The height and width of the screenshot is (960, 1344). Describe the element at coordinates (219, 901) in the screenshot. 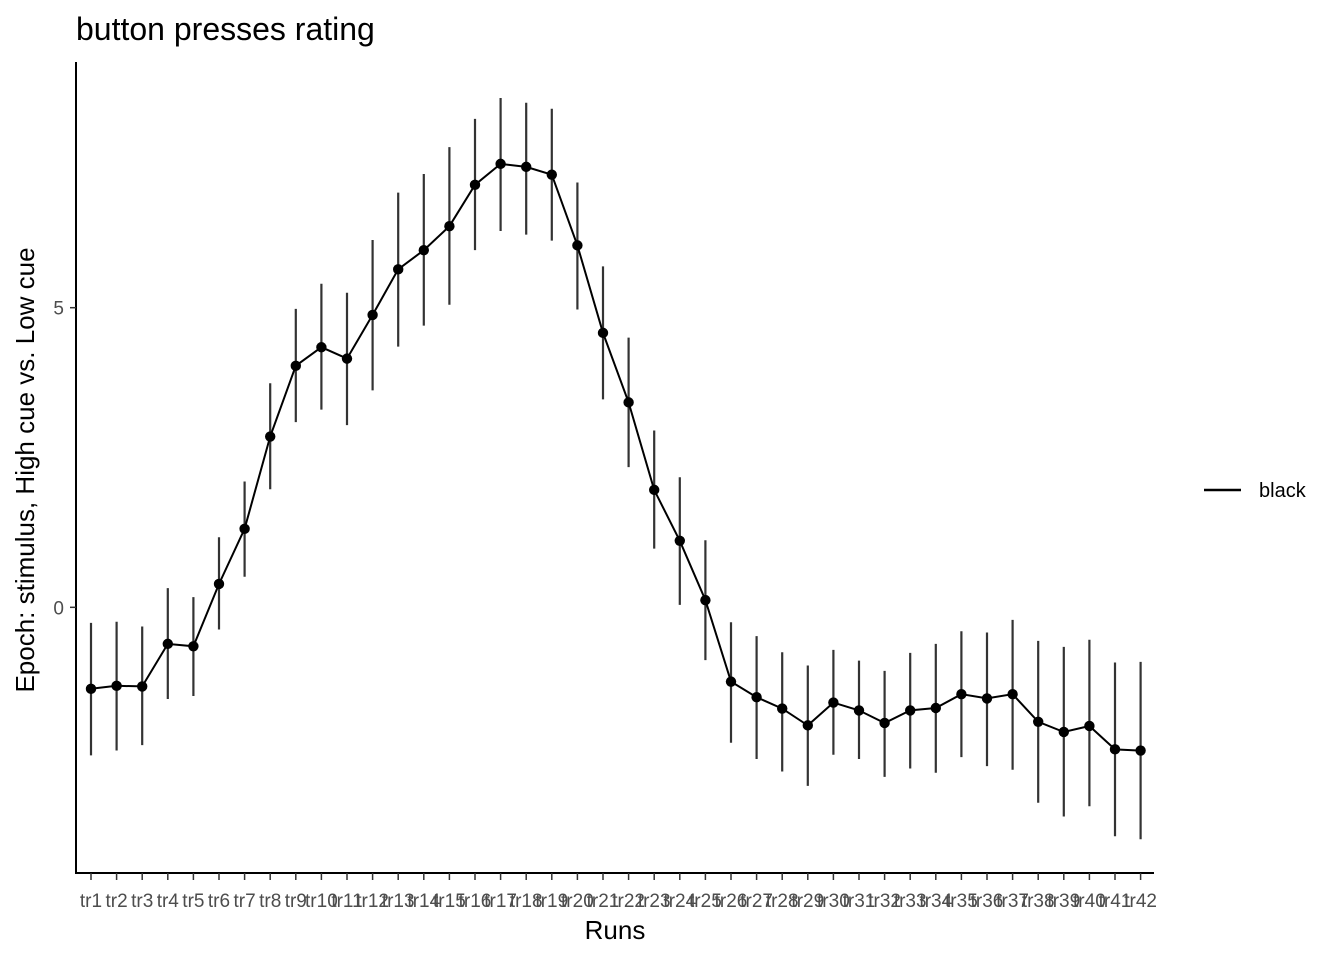

I see `x-tick-label: tr6` at that location.